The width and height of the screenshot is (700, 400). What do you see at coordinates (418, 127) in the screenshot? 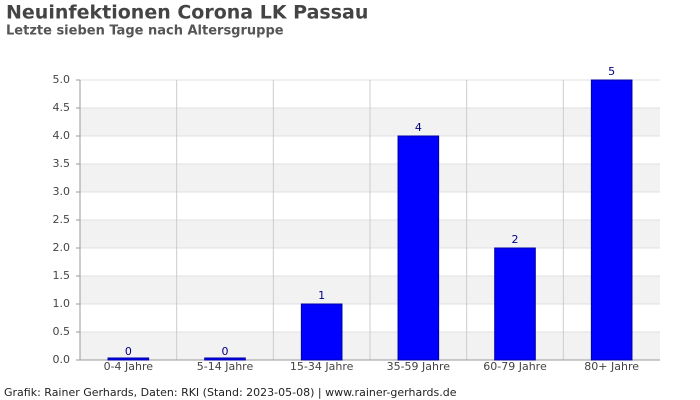
I see `value-label: 4` at bounding box center [418, 127].